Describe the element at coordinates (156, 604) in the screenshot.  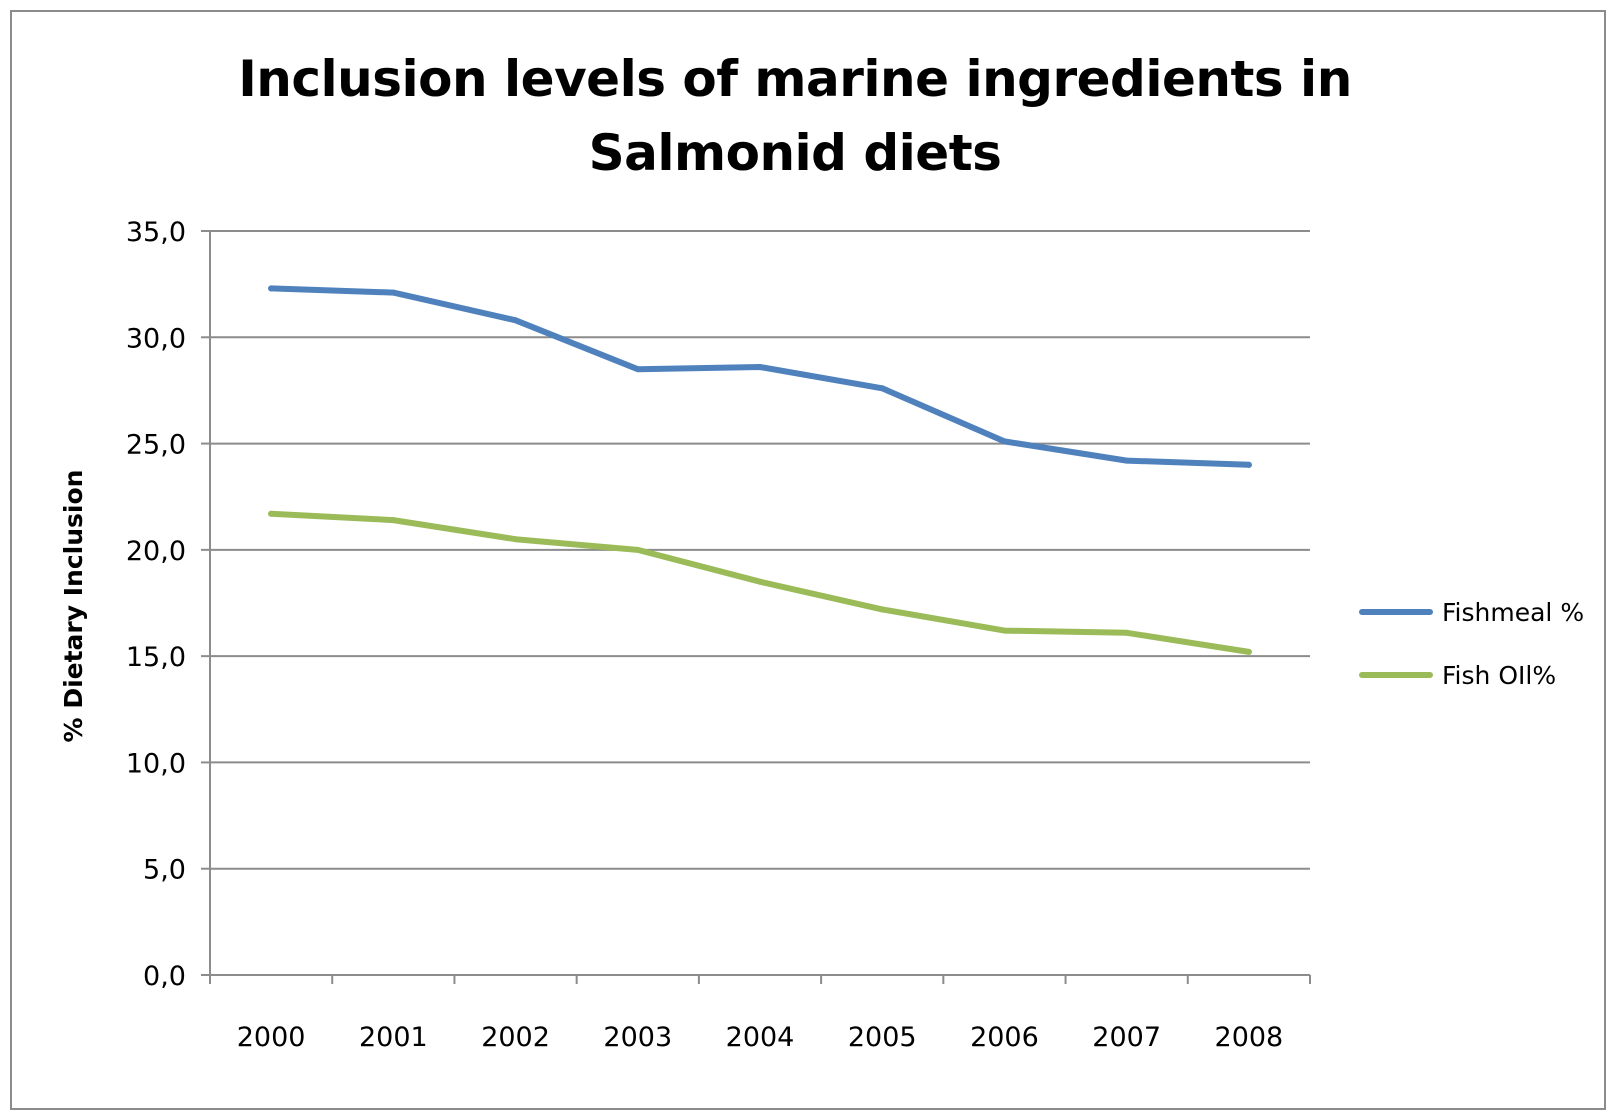
I see `y-tick-labels: 0,0 5,0 10,0 15,0 20,0 25,0 30,0 35,0` at that location.